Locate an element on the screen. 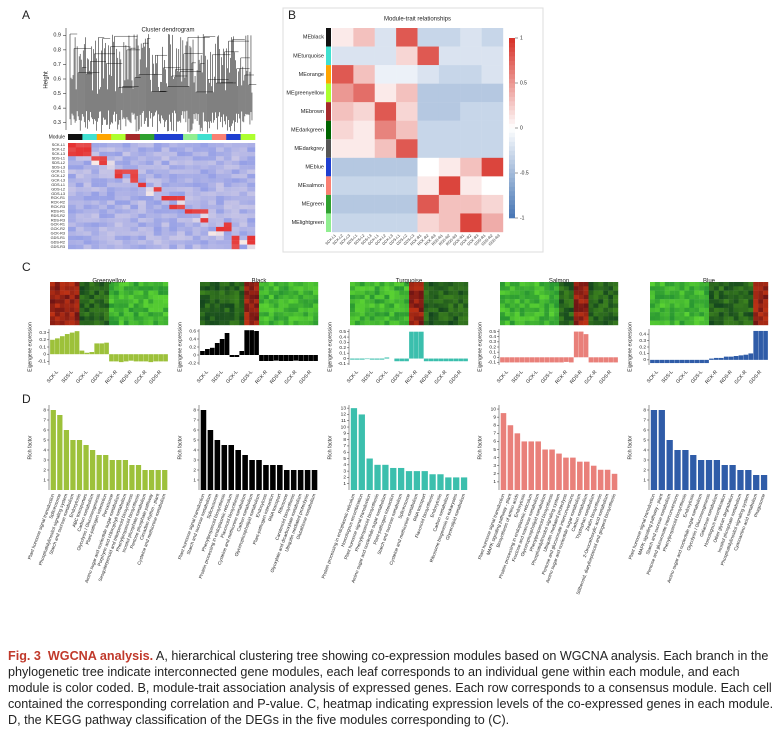  module-strip is located at coordinates (147, 137).